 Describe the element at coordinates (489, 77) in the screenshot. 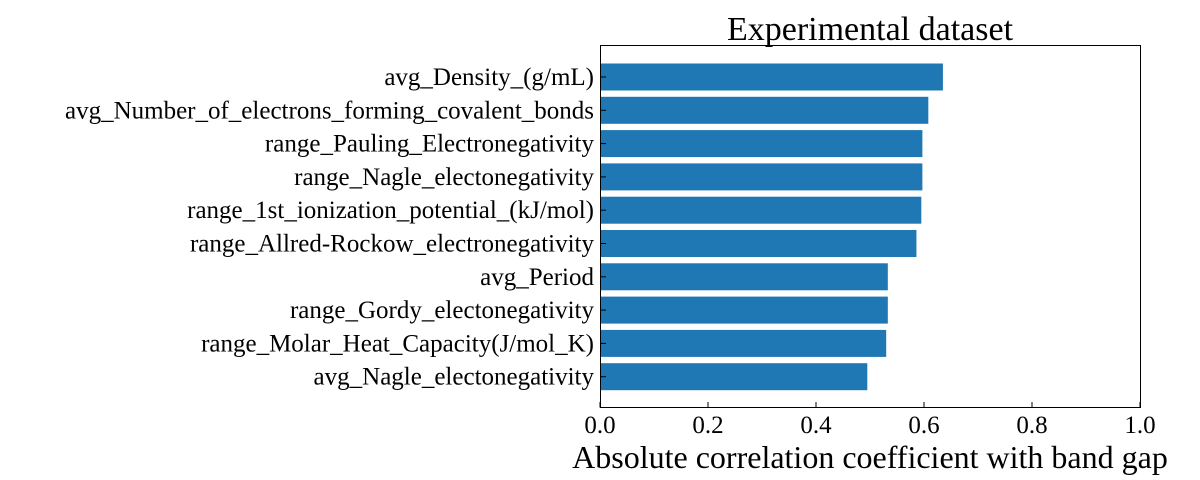

I see `category-label: avg_Density_(g/mL)` at that location.